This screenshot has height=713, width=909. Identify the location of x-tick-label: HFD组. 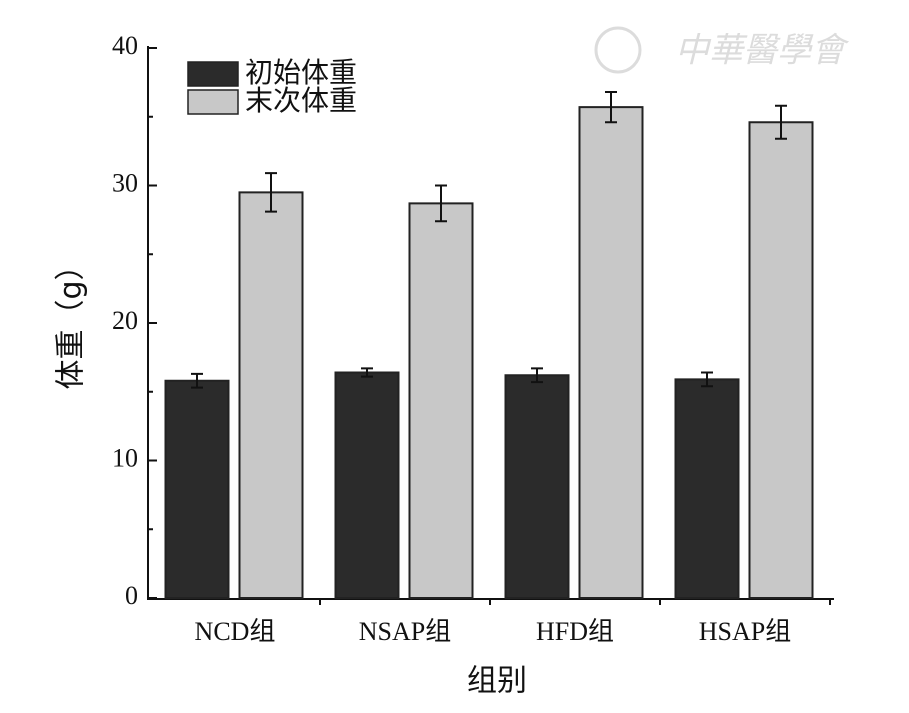
(575, 631).